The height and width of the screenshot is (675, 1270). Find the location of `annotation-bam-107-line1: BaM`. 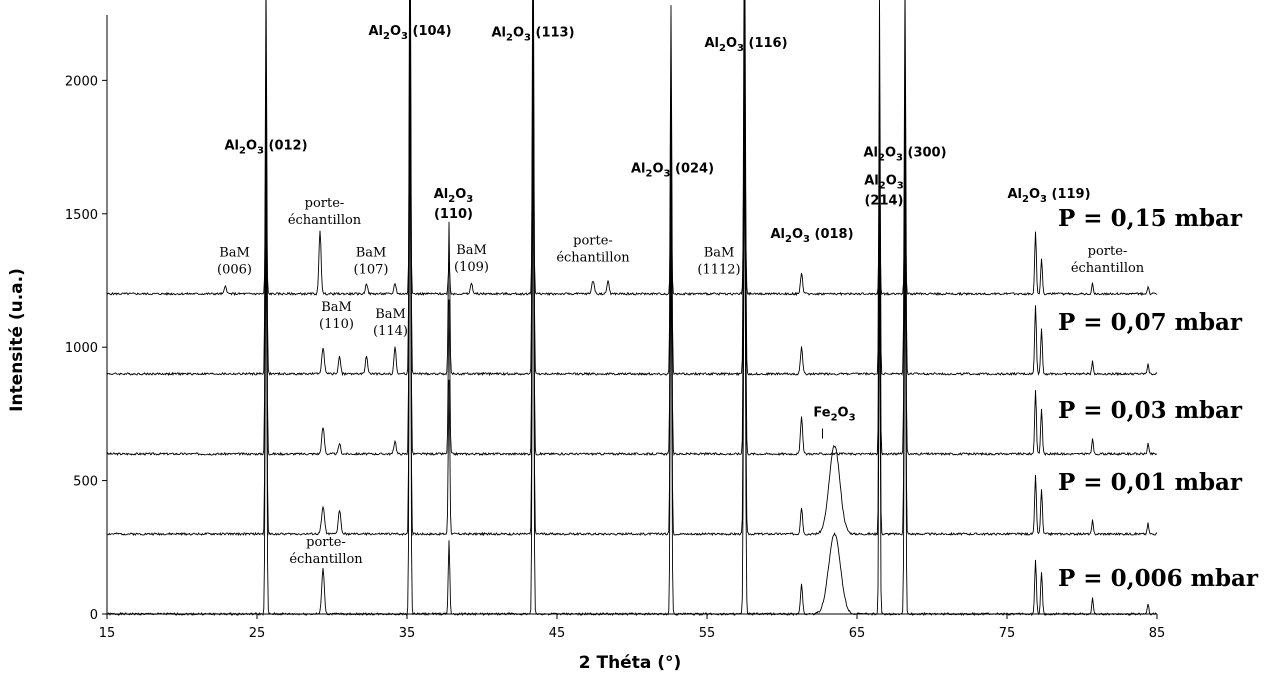

annotation-bam-107-line1: BaM is located at coordinates (371, 252).